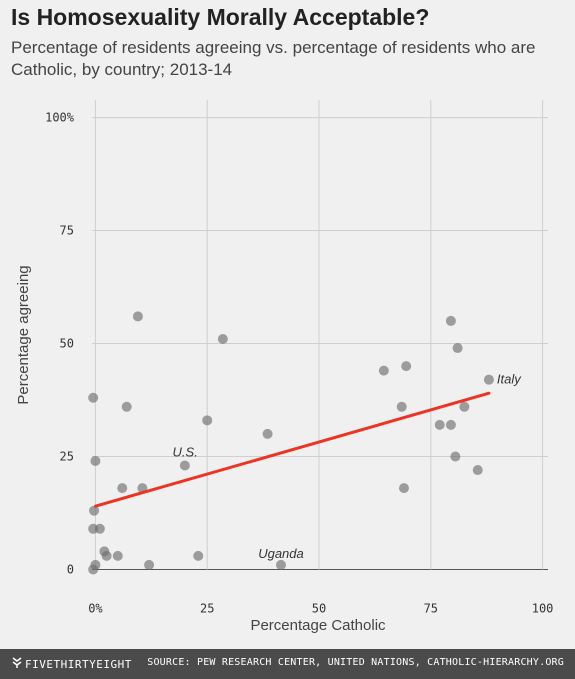 The height and width of the screenshot is (679, 575). I want to click on x-tick-labels: 0% 25 50 75 100, so click(320, 608).